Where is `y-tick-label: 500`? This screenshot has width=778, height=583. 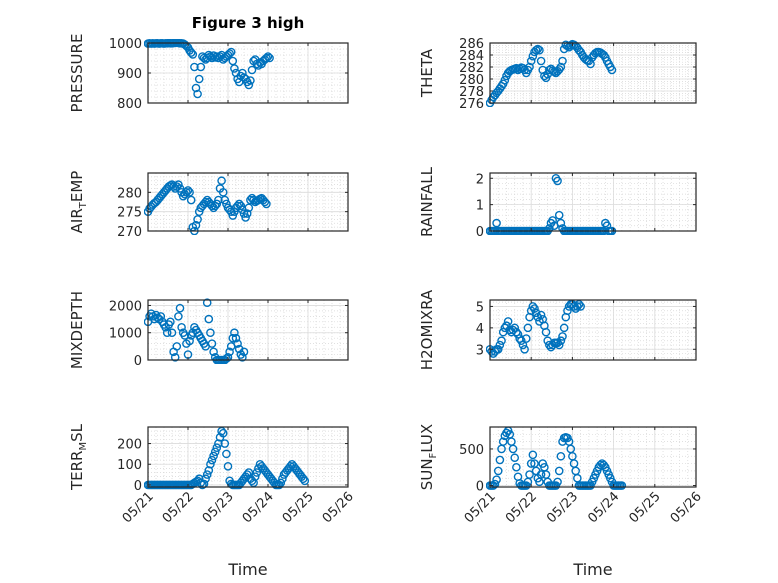
y-tick-label: 500 is located at coordinates (471, 450).